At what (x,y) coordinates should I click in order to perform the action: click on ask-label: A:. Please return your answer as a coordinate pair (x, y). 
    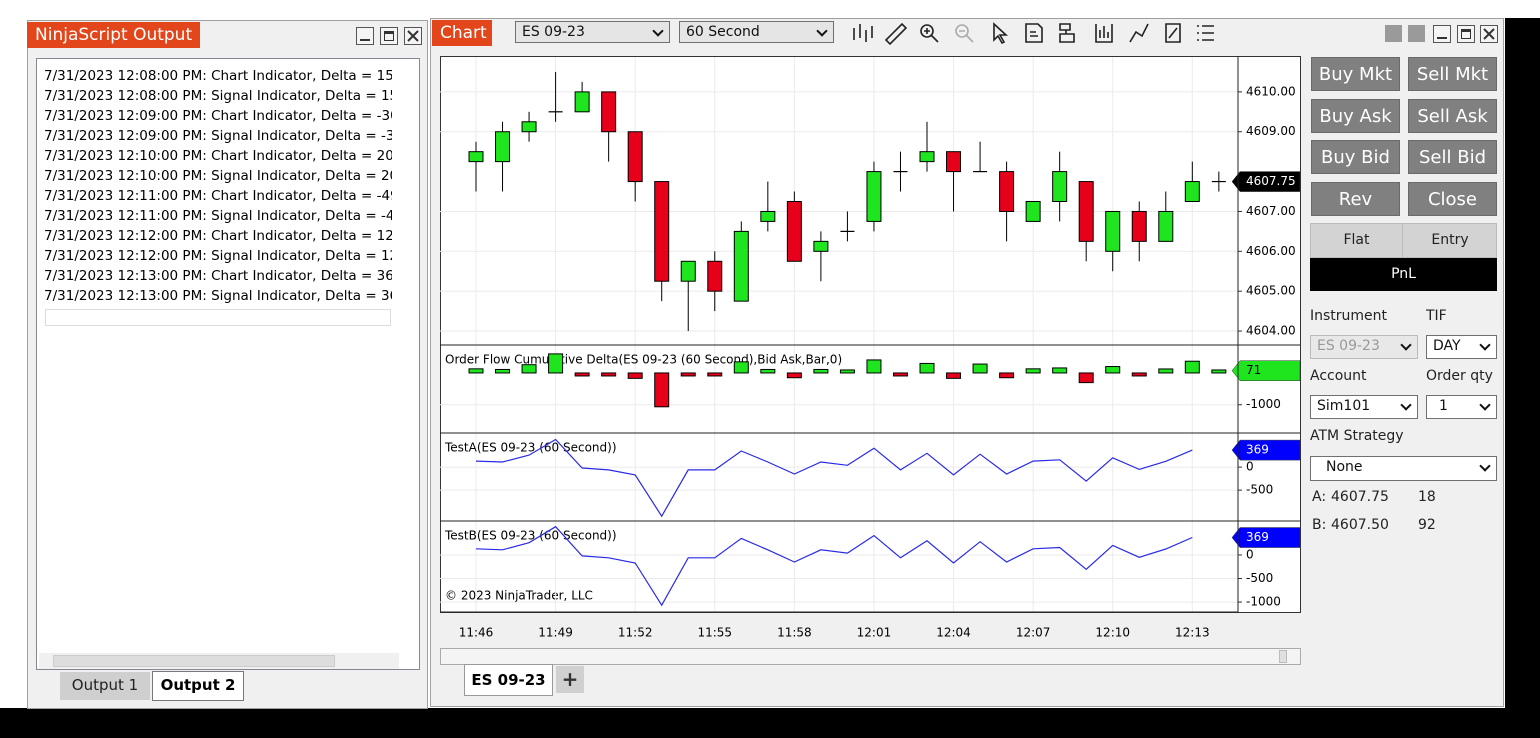
    Looking at the image, I should click on (1319, 497).